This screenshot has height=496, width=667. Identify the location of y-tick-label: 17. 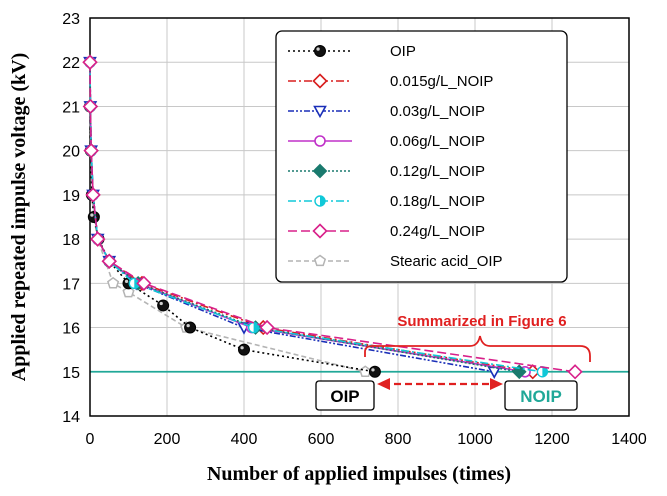
(71, 284).